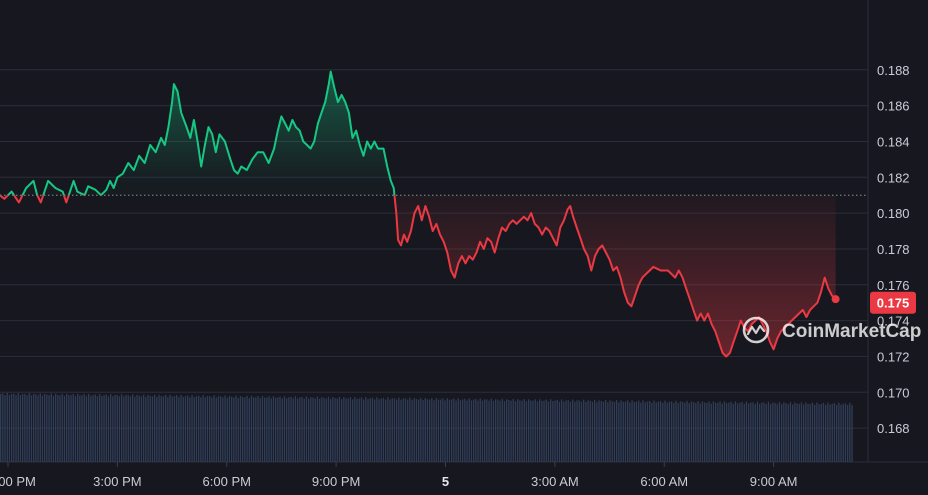 The width and height of the screenshot is (928, 495). I want to click on x-tick-label: 6:00 PM, so click(227, 481).